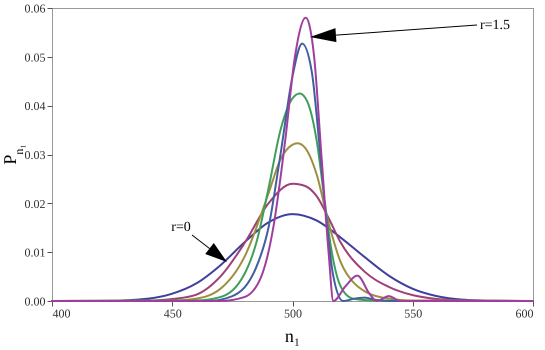 The width and height of the screenshot is (545, 350). What do you see at coordinates (61, 313) in the screenshot?
I see `x-tick-label: 400` at bounding box center [61, 313].